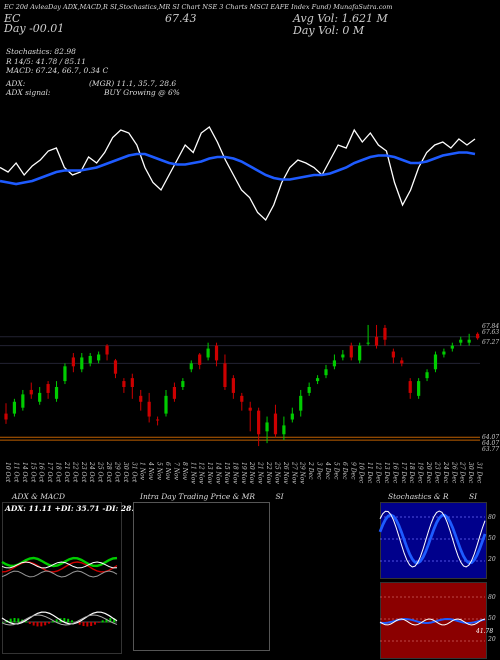  What do you see at coordinates (492, 559) in the screenshot?
I see `stoch-axis-20: 20` at bounding box center [492, 559].